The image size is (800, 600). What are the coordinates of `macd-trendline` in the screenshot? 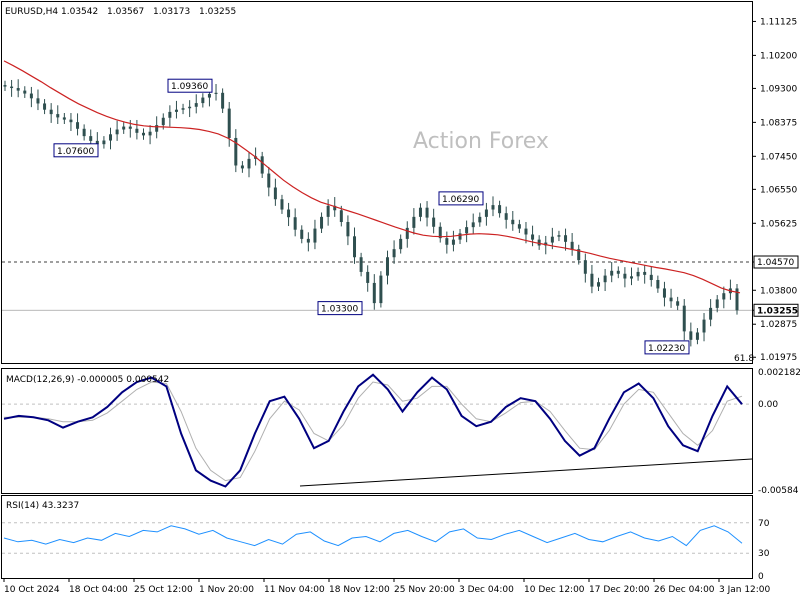 It's located at (526, 472).